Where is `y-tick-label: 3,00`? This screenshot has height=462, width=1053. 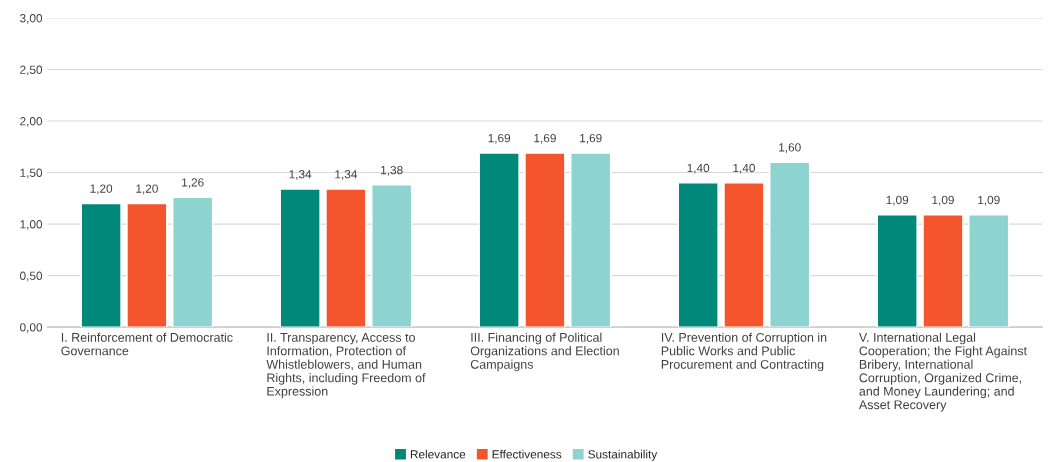 y-tick-label: 3,00 is located at coordinates (31, 19).